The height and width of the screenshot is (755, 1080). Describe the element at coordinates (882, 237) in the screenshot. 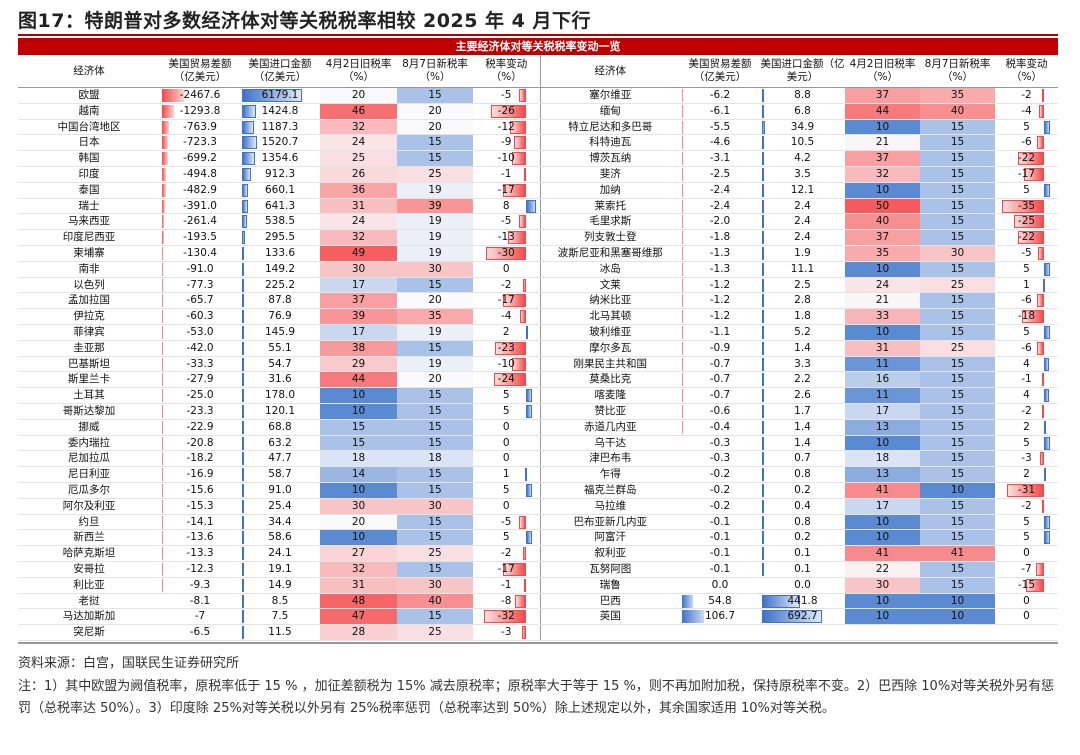

I see `table-cell: 37` at that location.